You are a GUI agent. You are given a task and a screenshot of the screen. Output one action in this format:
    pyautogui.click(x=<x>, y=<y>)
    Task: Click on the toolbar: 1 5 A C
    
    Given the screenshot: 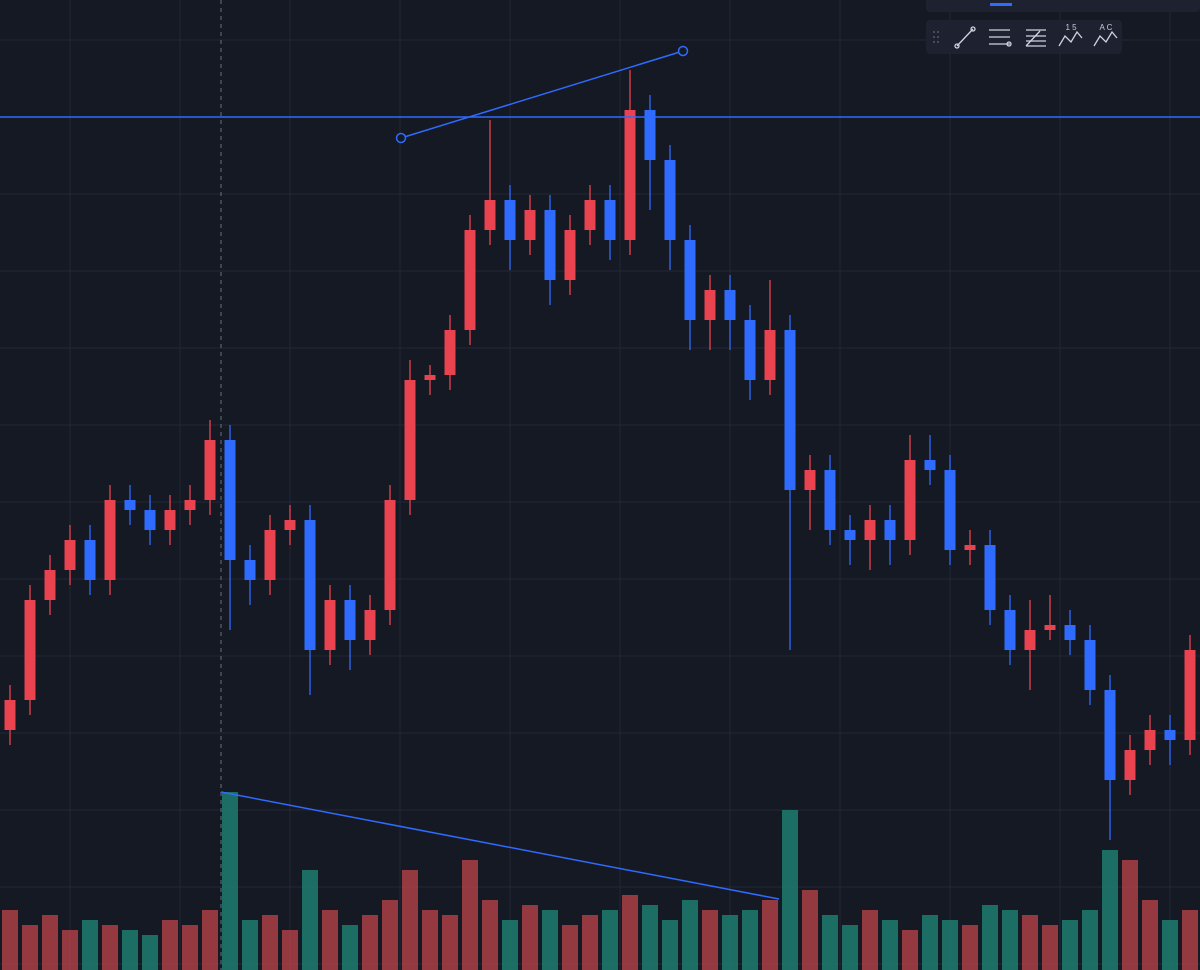 What is the action you would take?
    pyautogui.click(x=1063, y=27)
    